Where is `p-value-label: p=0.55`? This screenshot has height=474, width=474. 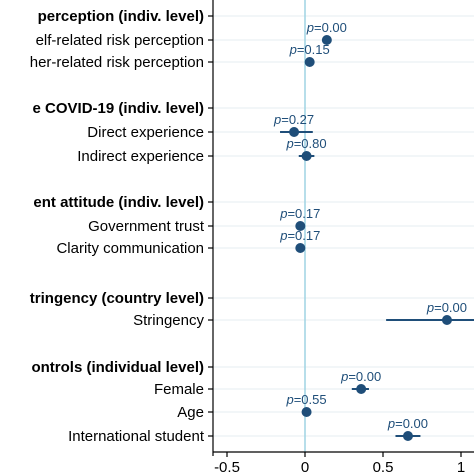
p-value-label: p=0.55 is located at coordinates (305, 399).